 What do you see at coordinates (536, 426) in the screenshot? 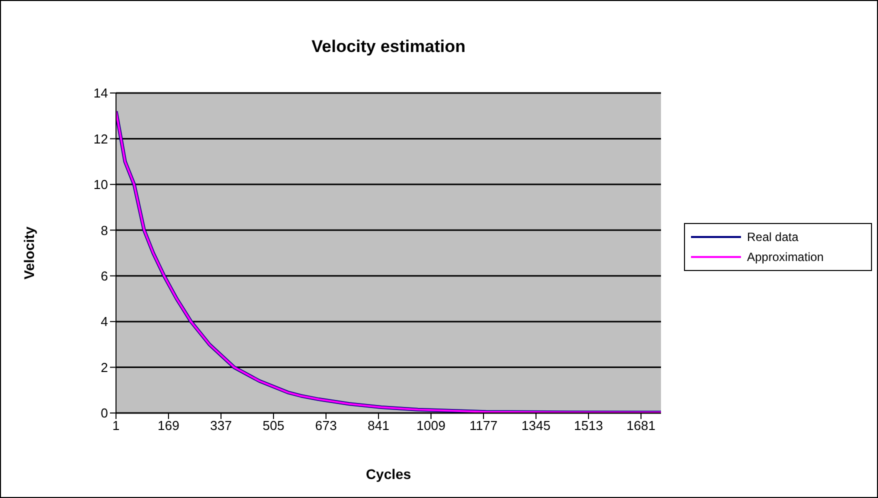
I see `x-tick-label: 1345` at bounding box center [536, 426].